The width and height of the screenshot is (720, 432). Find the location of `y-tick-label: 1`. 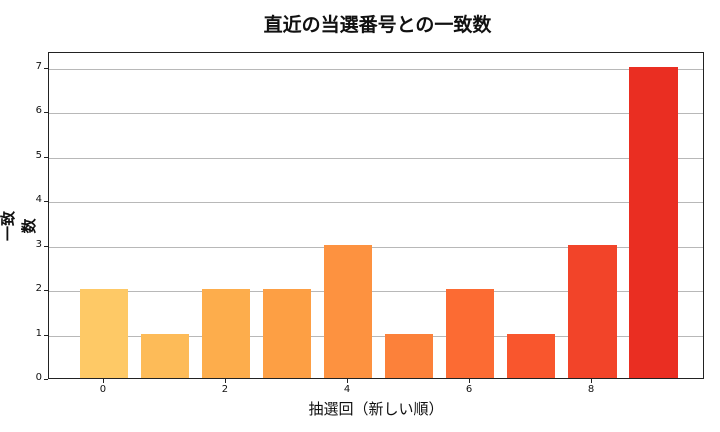

y-tick-label: 1 is located at coordinates (38, 333).